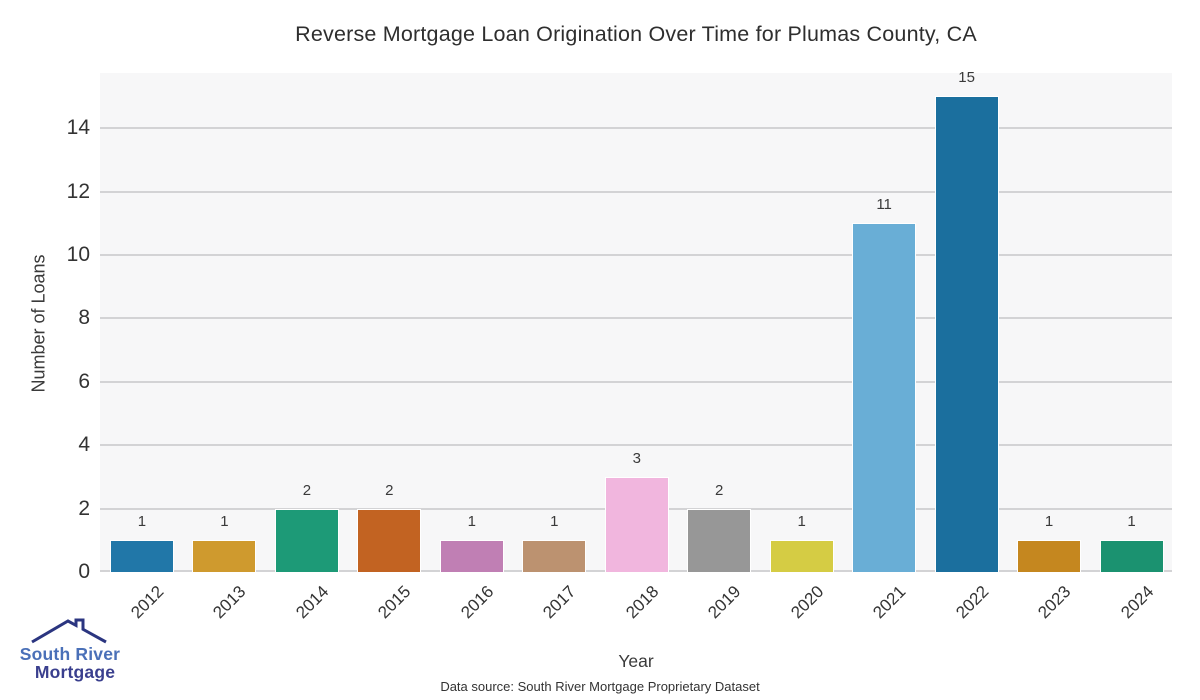  Describe the element at coordinates (807, 602) in the screenshot. I see `x-tick-label-2020: 2020` at that location.